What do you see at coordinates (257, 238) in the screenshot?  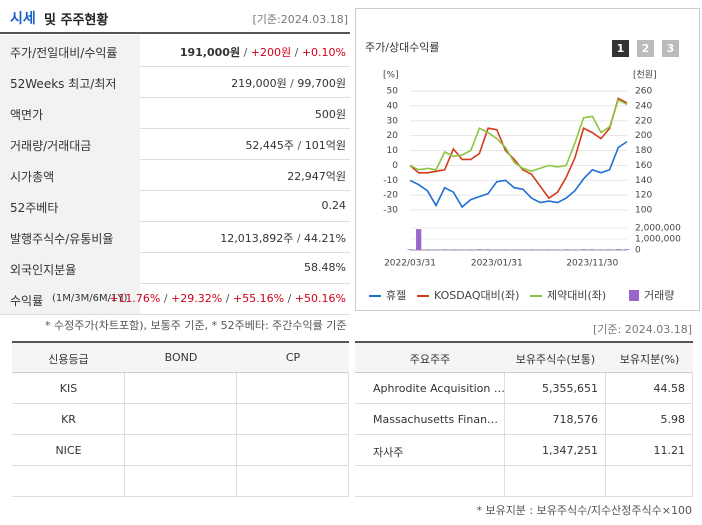 I see `value-part: 12,013,892주` at bounding box center [257, 238].